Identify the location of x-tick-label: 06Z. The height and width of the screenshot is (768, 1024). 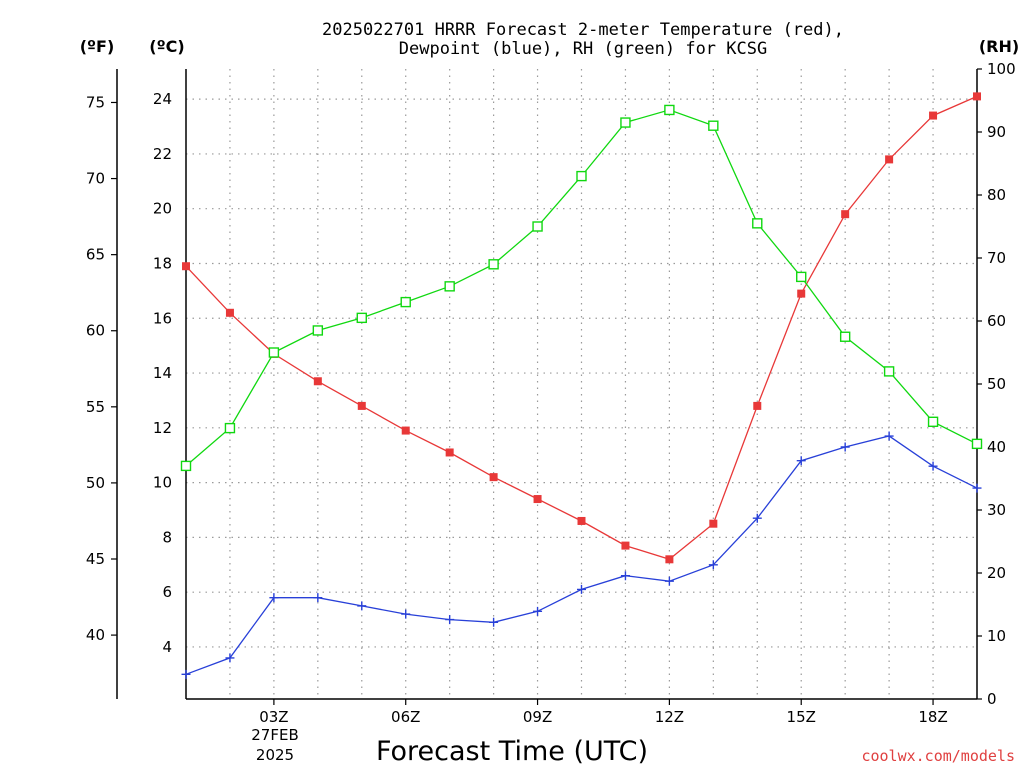
(405, 717).